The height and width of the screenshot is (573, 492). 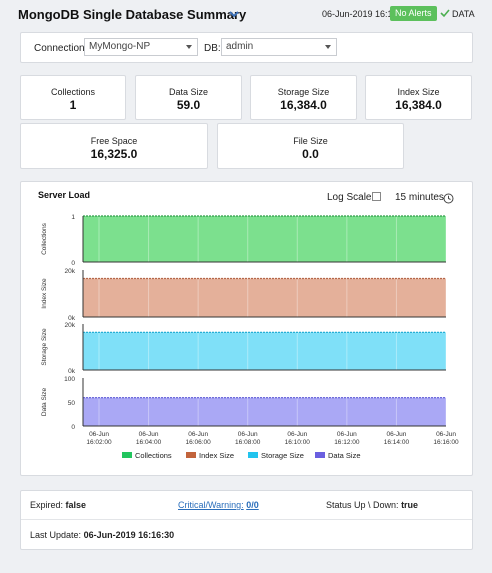 I want to click on log-scale-label: Log Scale:, so click(x=351, y=197).